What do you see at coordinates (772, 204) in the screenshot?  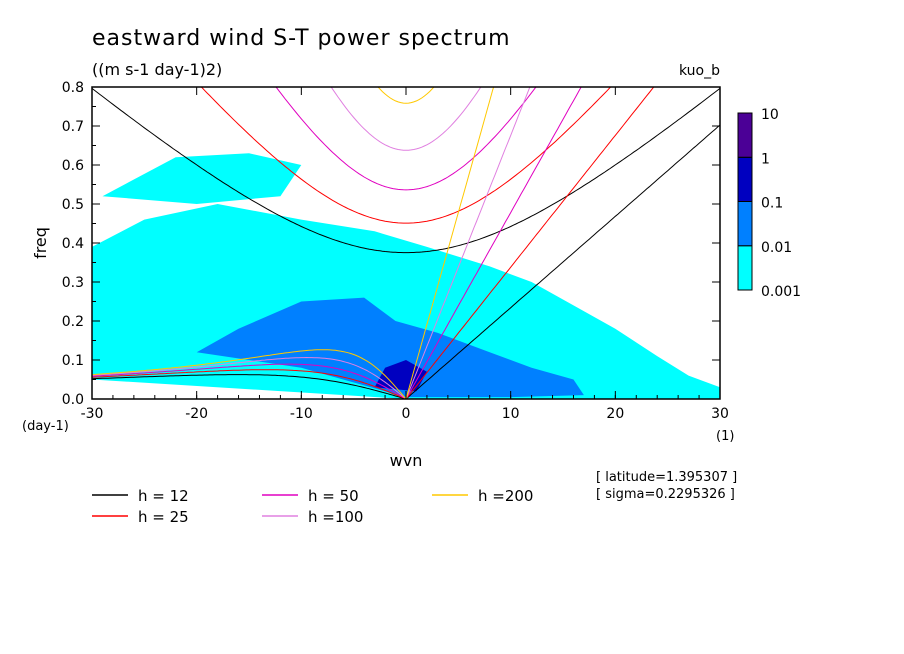 I see `colorbar-label: 0.1` at bounding box center [772, 204].